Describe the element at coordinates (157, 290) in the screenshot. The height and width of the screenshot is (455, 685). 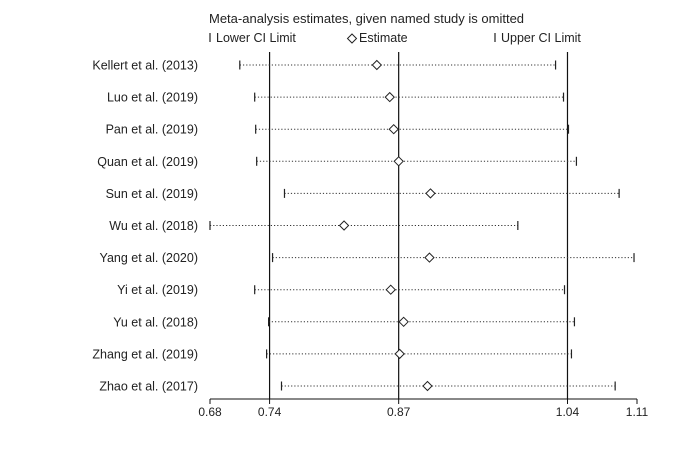
I see `study-label-8: Yi et al. (2019)` at that location.